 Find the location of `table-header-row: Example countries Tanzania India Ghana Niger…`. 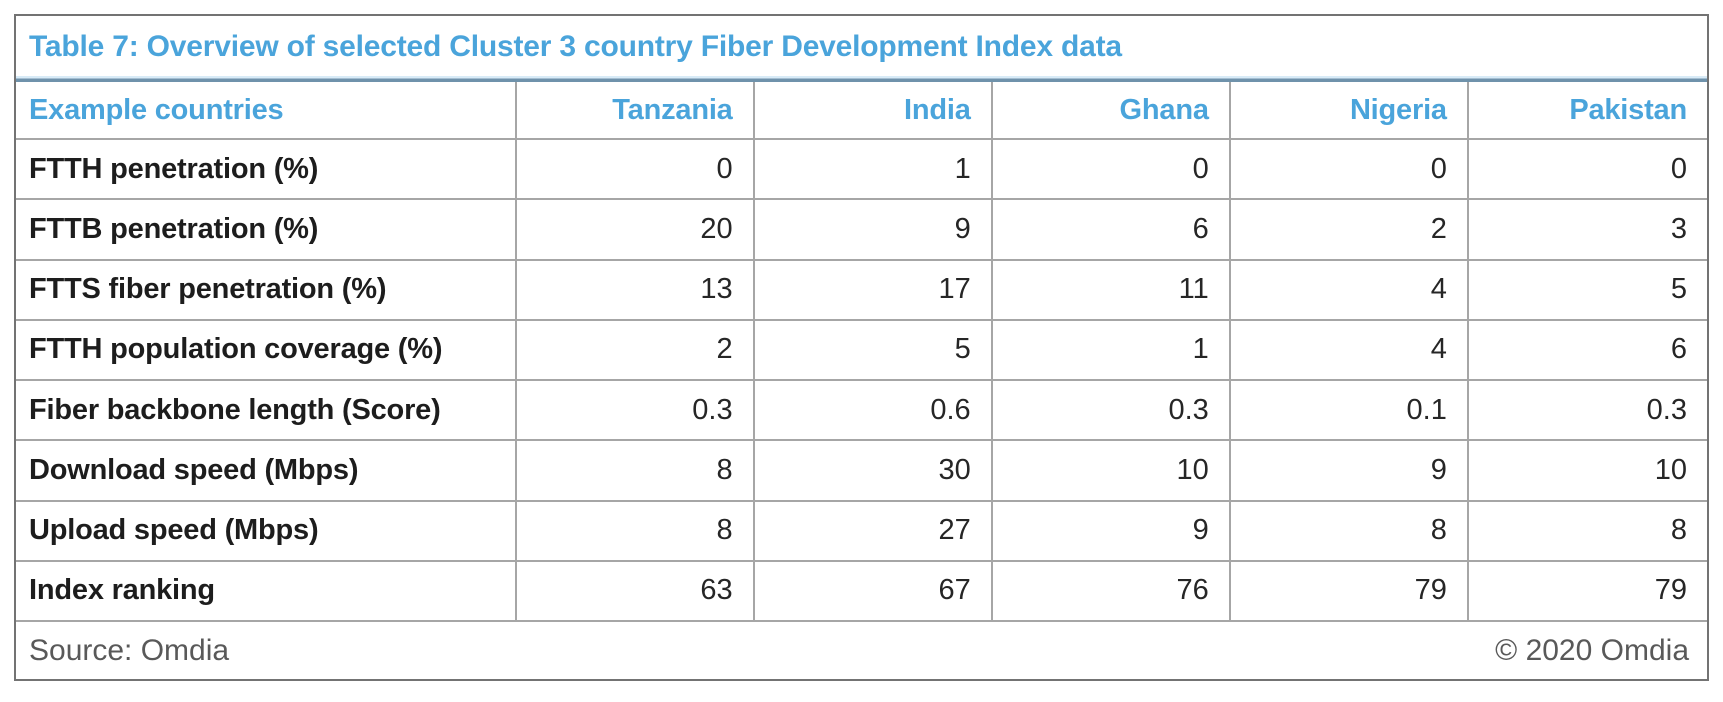

table-header-row: Example countries Tanzania India Ghana Niger… is located at coordinates (861, 111).